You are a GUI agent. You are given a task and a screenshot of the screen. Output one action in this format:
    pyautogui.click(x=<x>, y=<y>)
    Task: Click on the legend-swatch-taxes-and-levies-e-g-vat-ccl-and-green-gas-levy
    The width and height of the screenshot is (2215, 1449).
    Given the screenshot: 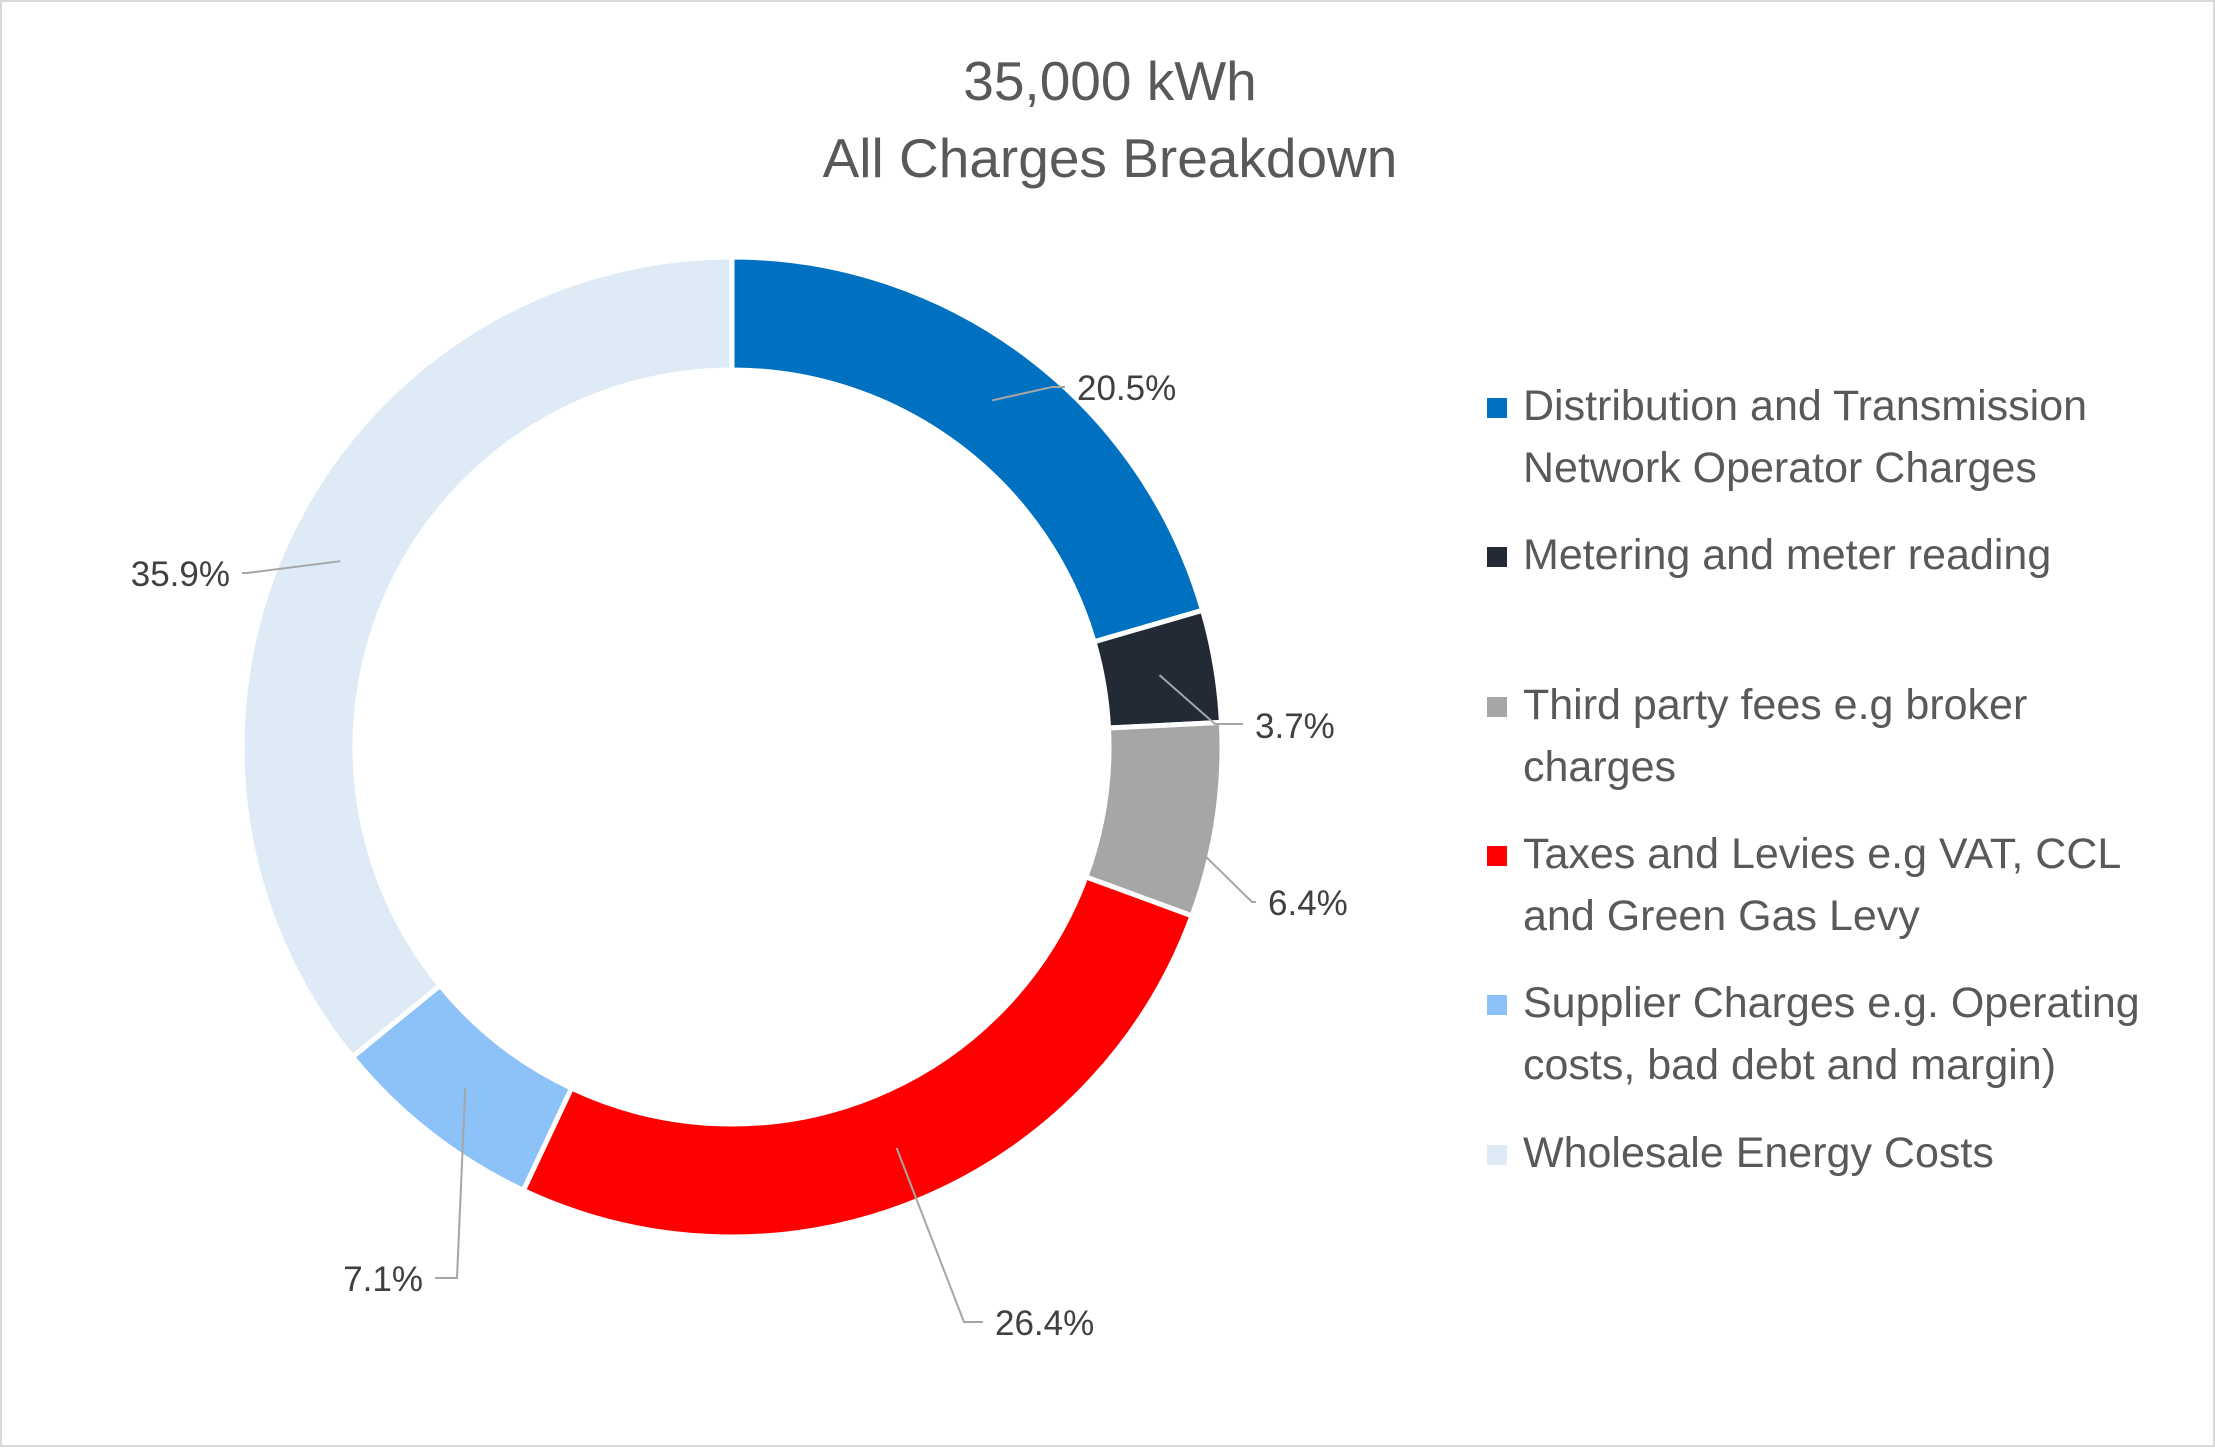 What is the action you would take?
    pyautogui.click(x=1497, y=856)
    